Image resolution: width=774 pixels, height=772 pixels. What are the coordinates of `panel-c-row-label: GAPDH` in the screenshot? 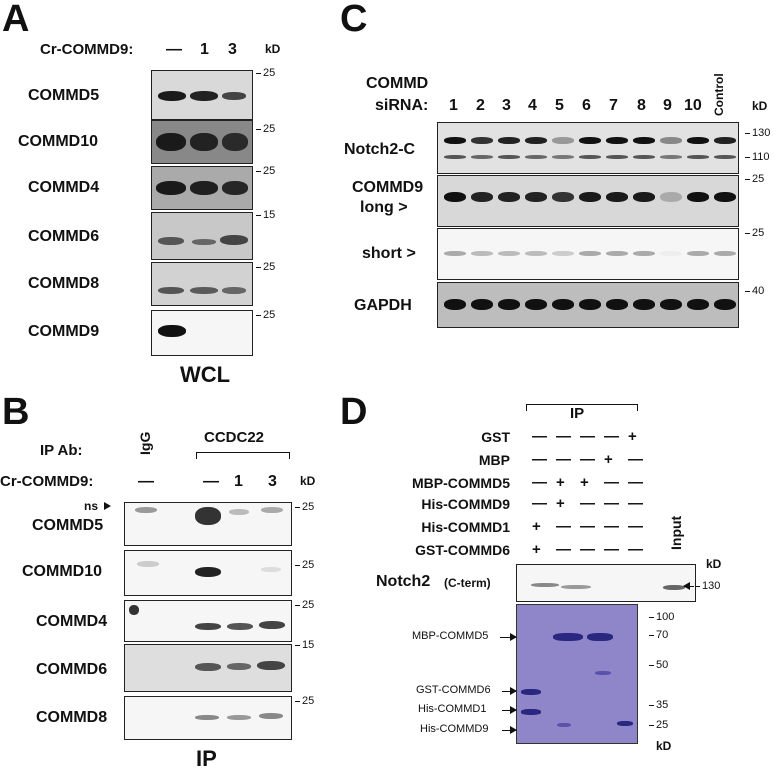 It's located at (383, 305).